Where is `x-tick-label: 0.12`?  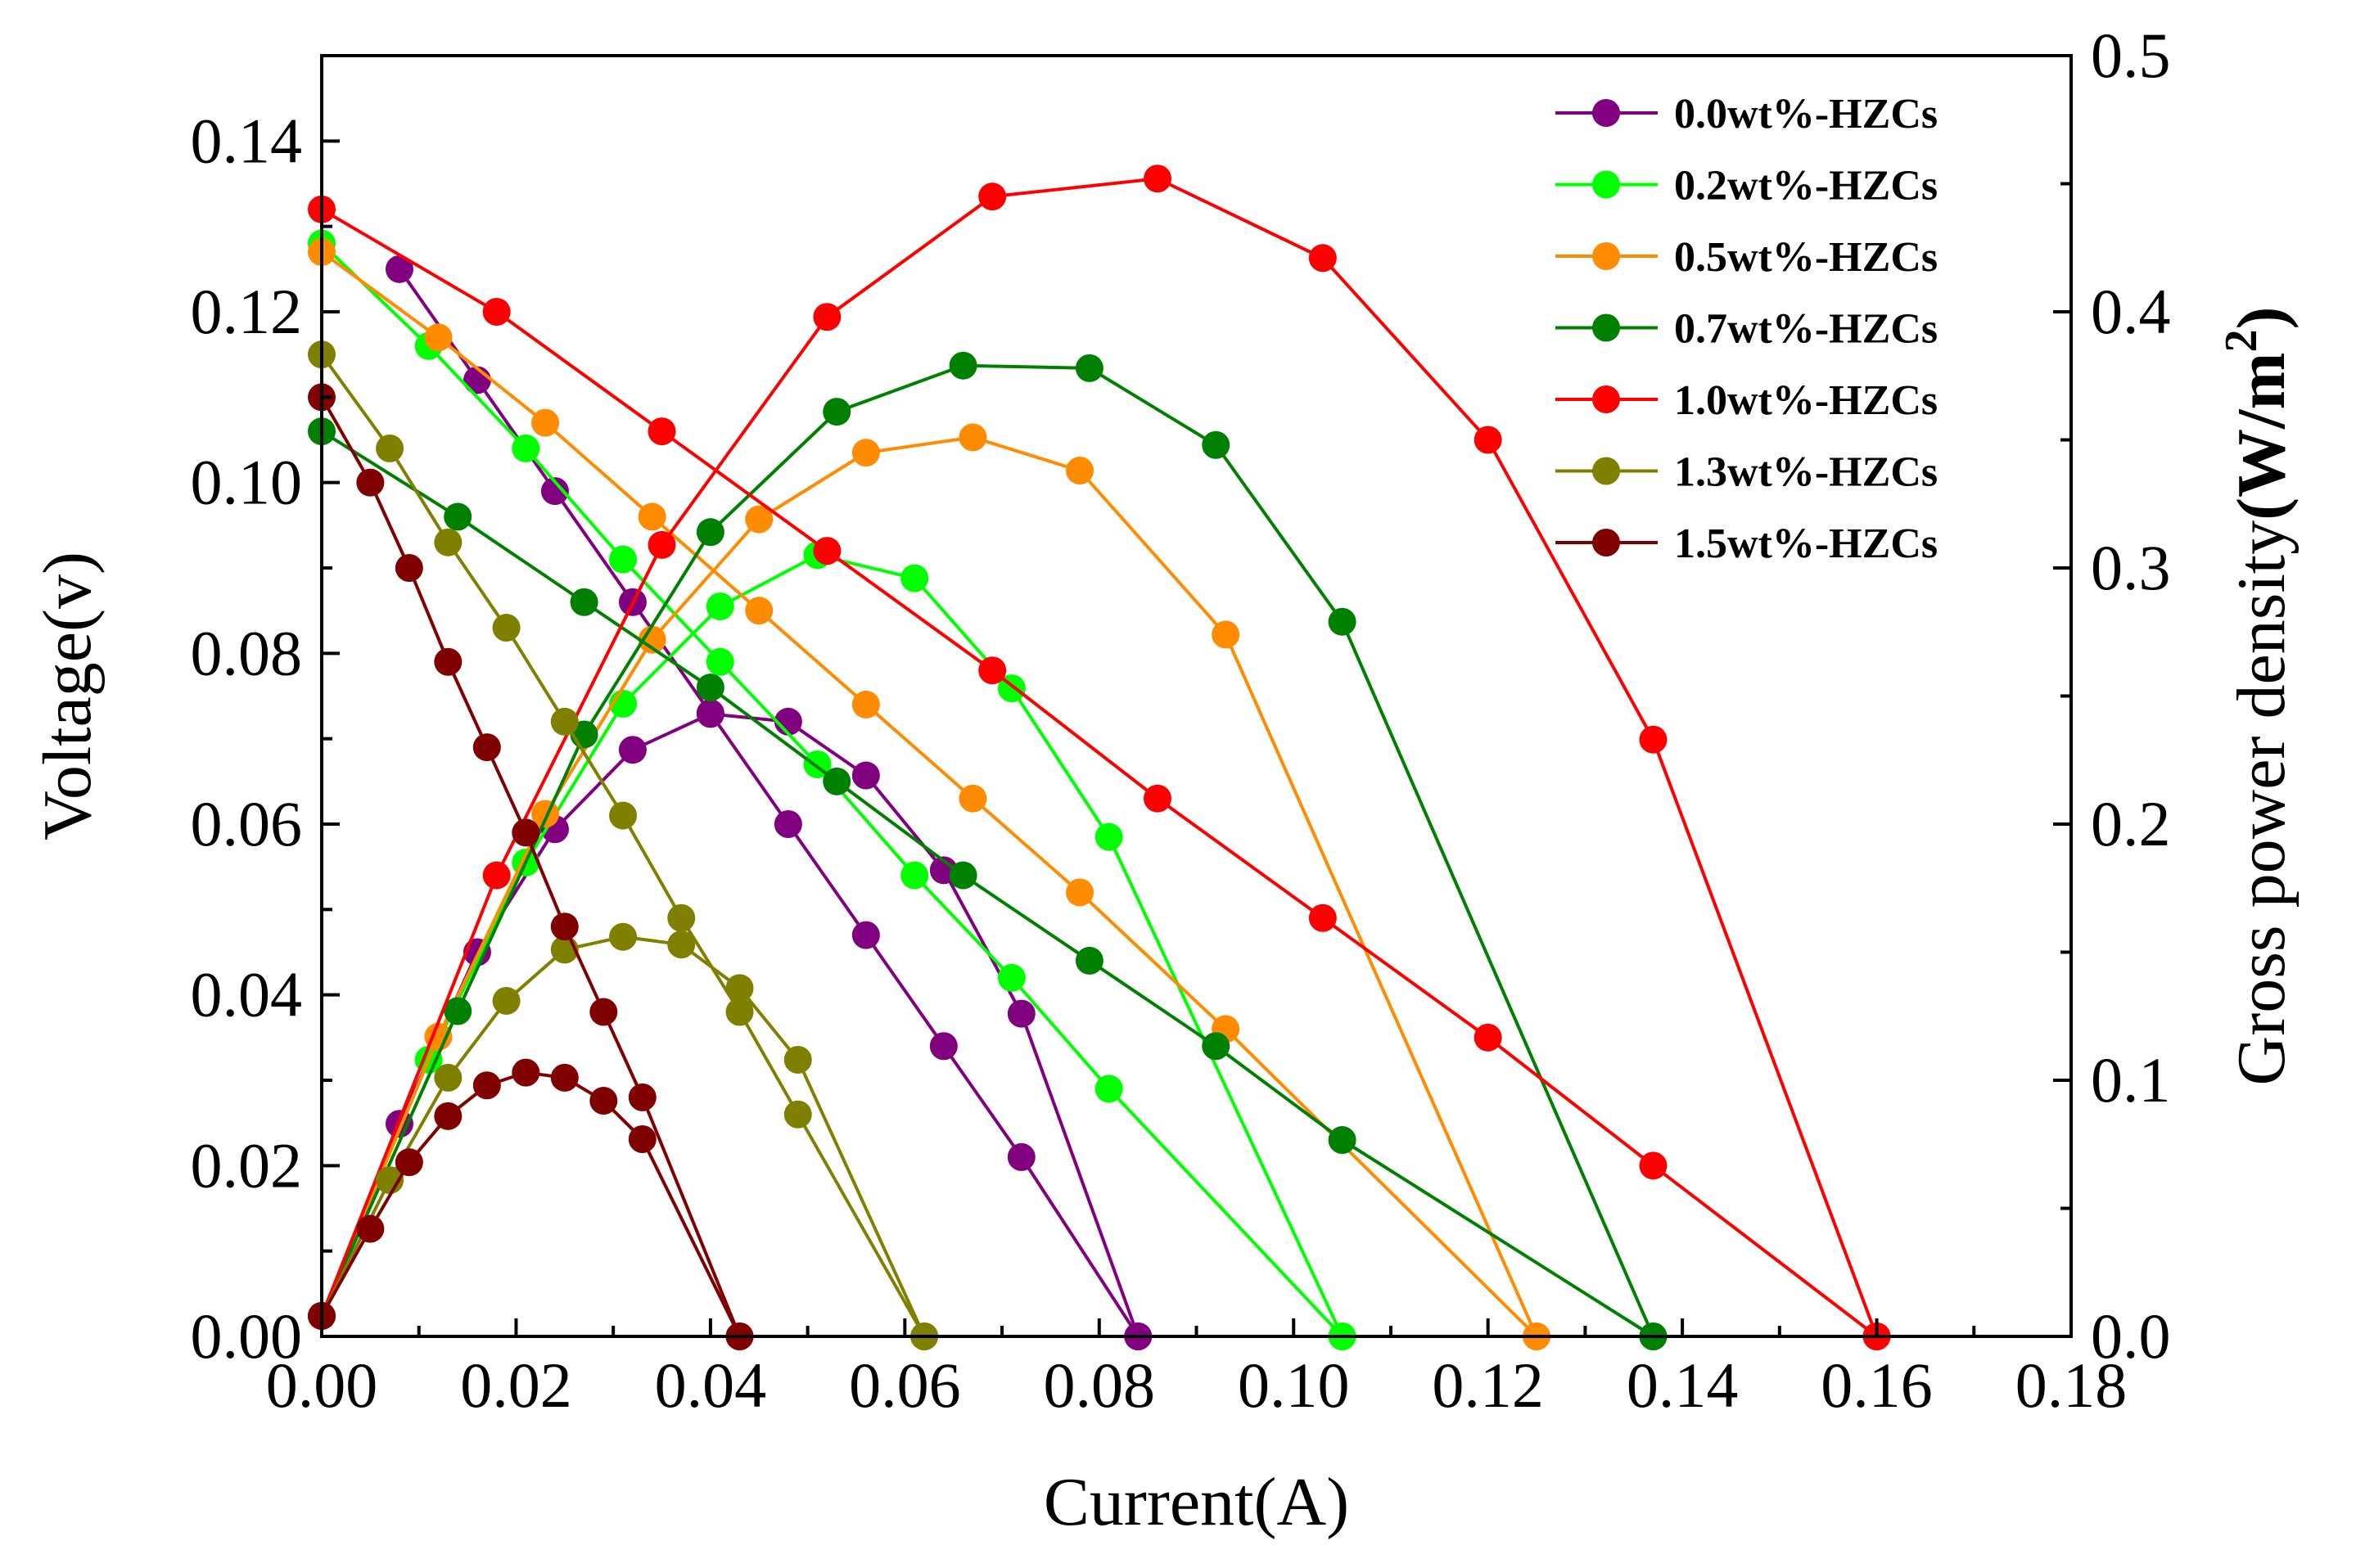
x-tick-label: 0.12 is located at coordinates (1488, 1385).